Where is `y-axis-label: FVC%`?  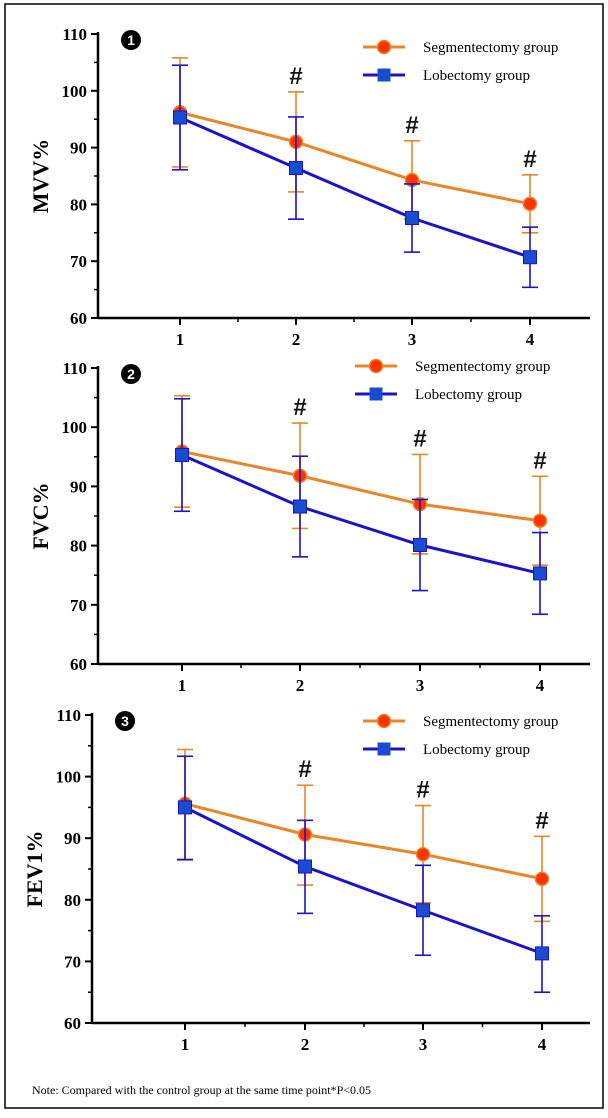 y-axis-label: FVC% is located at coordinates (40, 515).